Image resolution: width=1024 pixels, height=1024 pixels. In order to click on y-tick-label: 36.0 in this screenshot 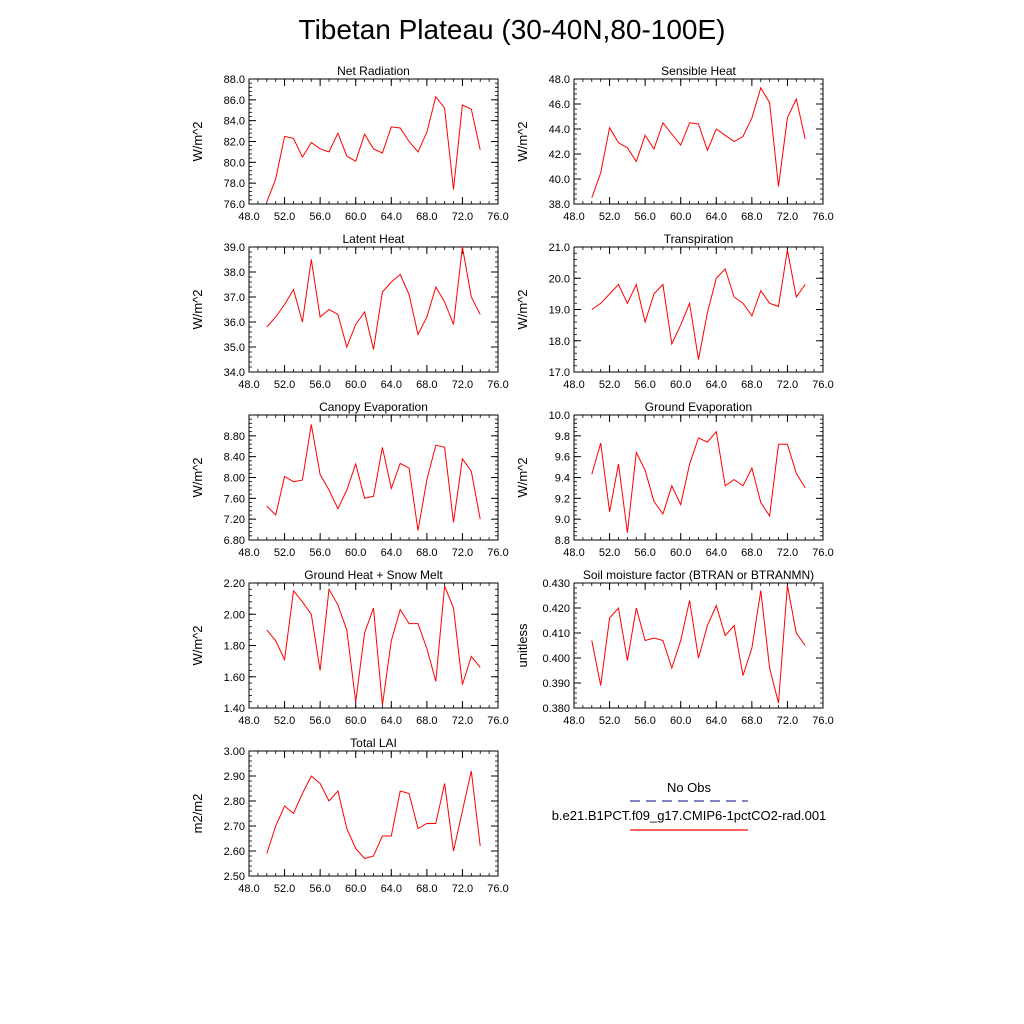, I will do `click(234, 323)`.